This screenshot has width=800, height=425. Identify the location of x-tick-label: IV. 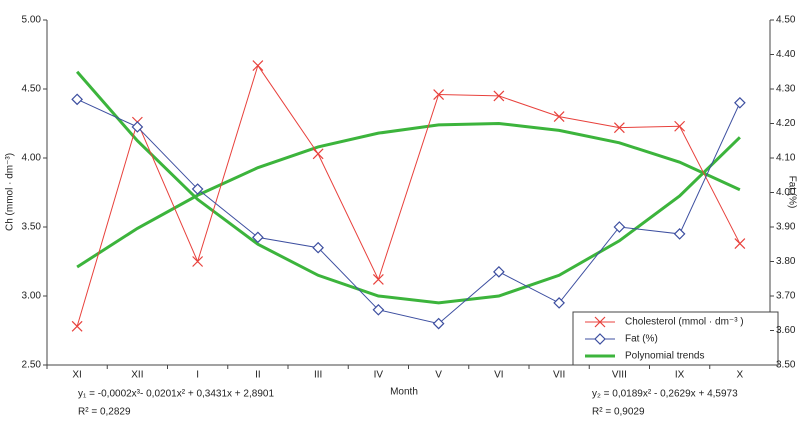
(379, 375).